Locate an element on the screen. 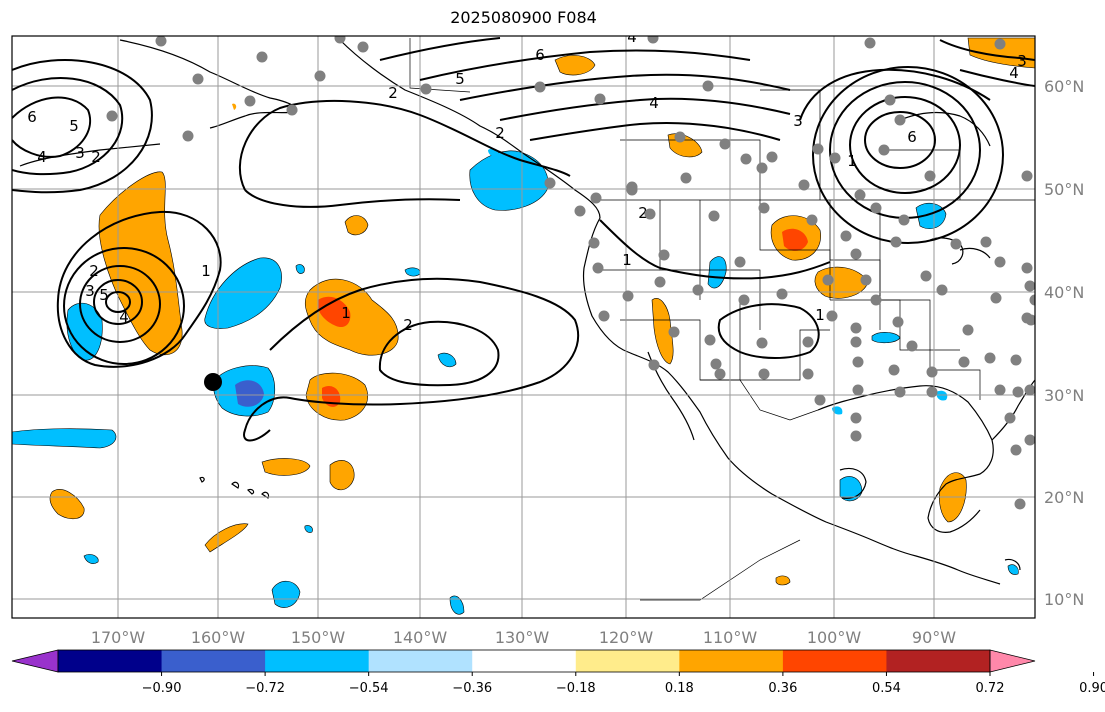 This screenshot has width=1105, height=712. colorbar-tick-label: −0.18 is located at coordinates (576, 688).